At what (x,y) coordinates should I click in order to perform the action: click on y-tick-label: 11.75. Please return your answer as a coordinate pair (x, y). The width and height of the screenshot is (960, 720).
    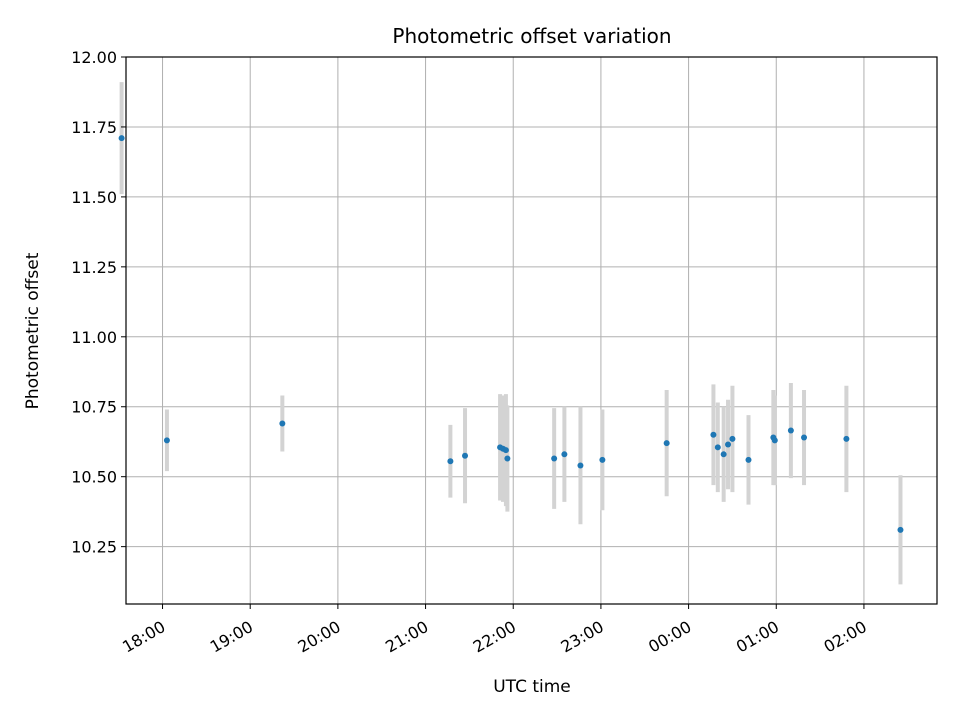
    Looking at the image, I should click on (94, 127).